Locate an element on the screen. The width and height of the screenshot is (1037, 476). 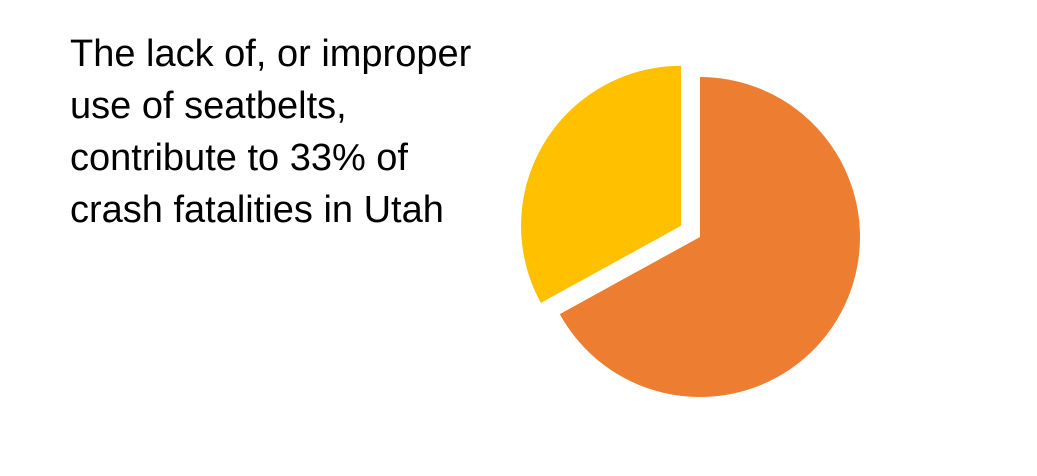
caption-line-3: contribute to 33% of is located at coordinates (239, 158).